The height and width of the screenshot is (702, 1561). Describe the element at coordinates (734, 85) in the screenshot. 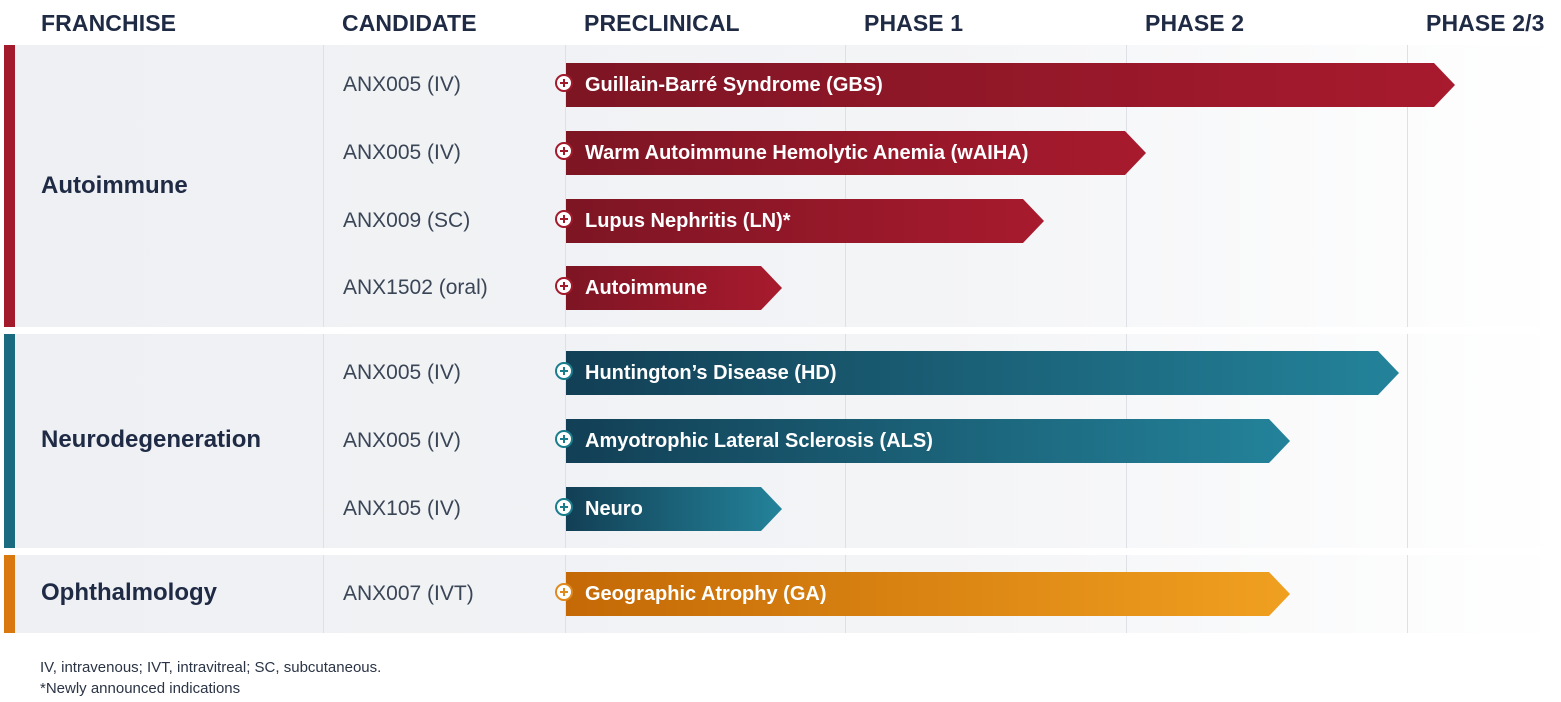

I see `indication-label: Guillain-Barré Syndrome (GBS)` at that location.